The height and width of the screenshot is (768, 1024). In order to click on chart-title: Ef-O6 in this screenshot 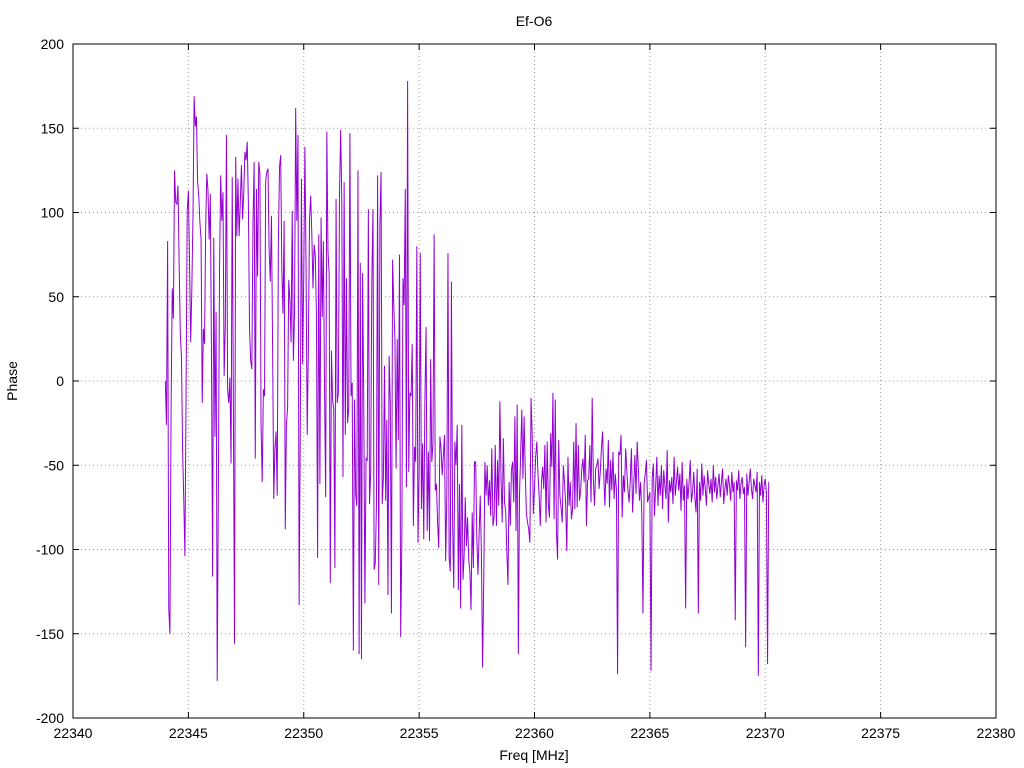, I will do `click(534, 21)`.